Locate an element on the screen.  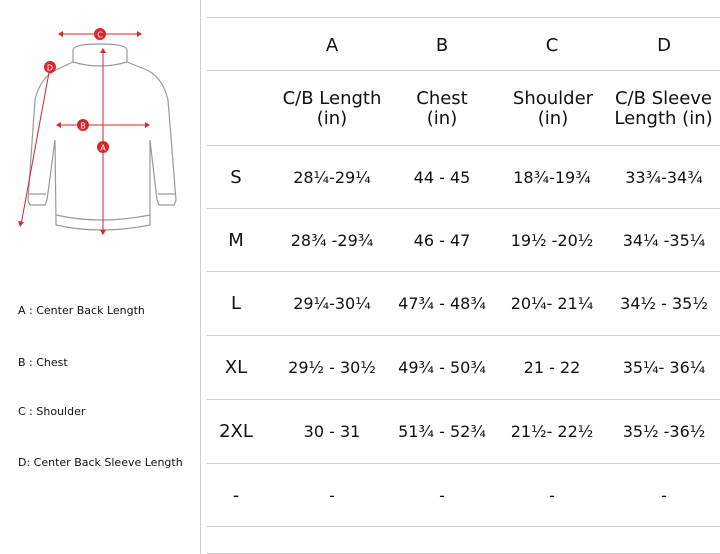
table-cell: 29¼-30¼ is located at coordinates (332, 303).